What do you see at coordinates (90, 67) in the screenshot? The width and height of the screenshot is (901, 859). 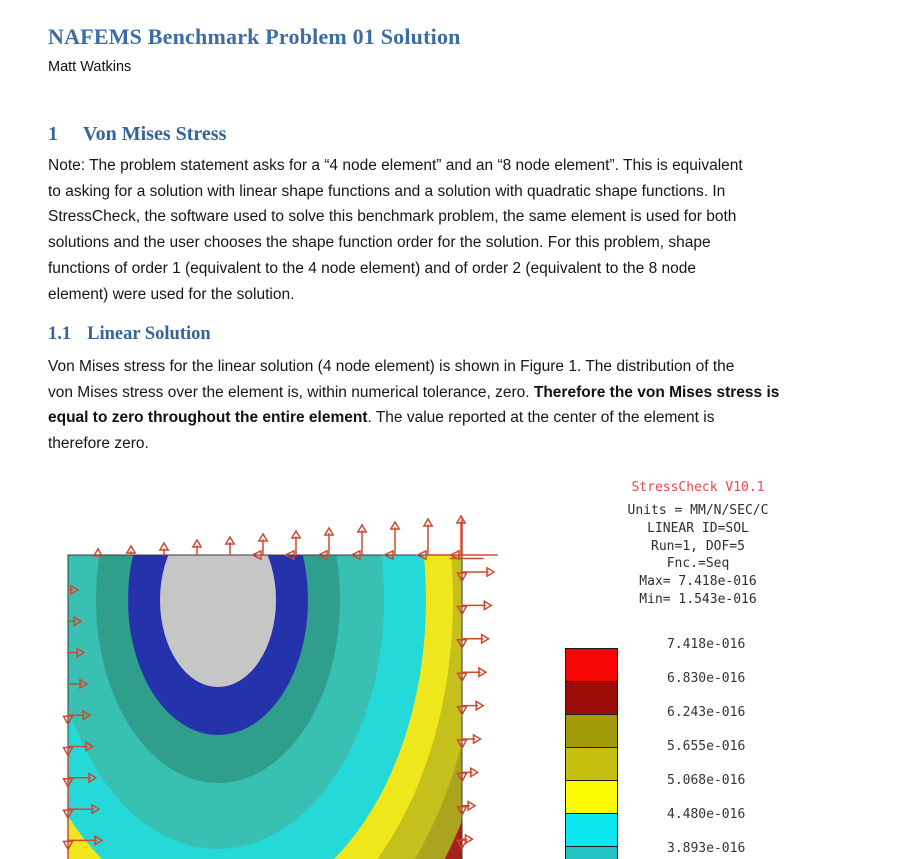 I see `author-name: Matt Watkins` at bounding box center [90, 67].